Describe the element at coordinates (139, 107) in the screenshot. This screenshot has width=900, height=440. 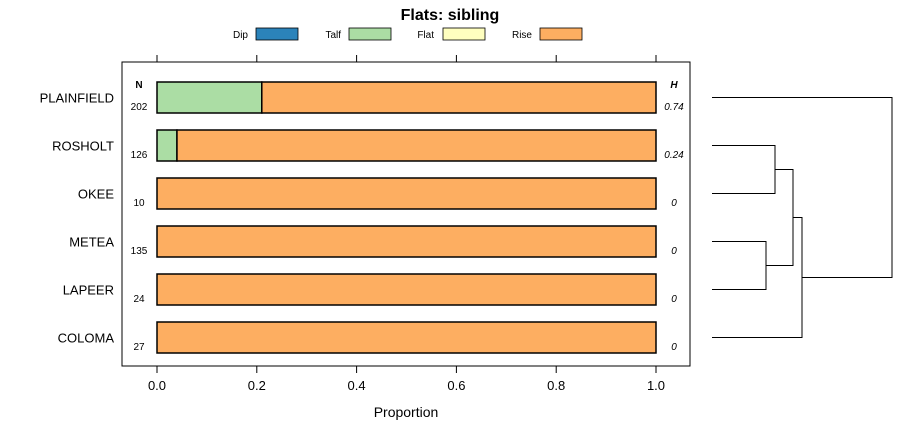
I see `n-value: 202` at that location.